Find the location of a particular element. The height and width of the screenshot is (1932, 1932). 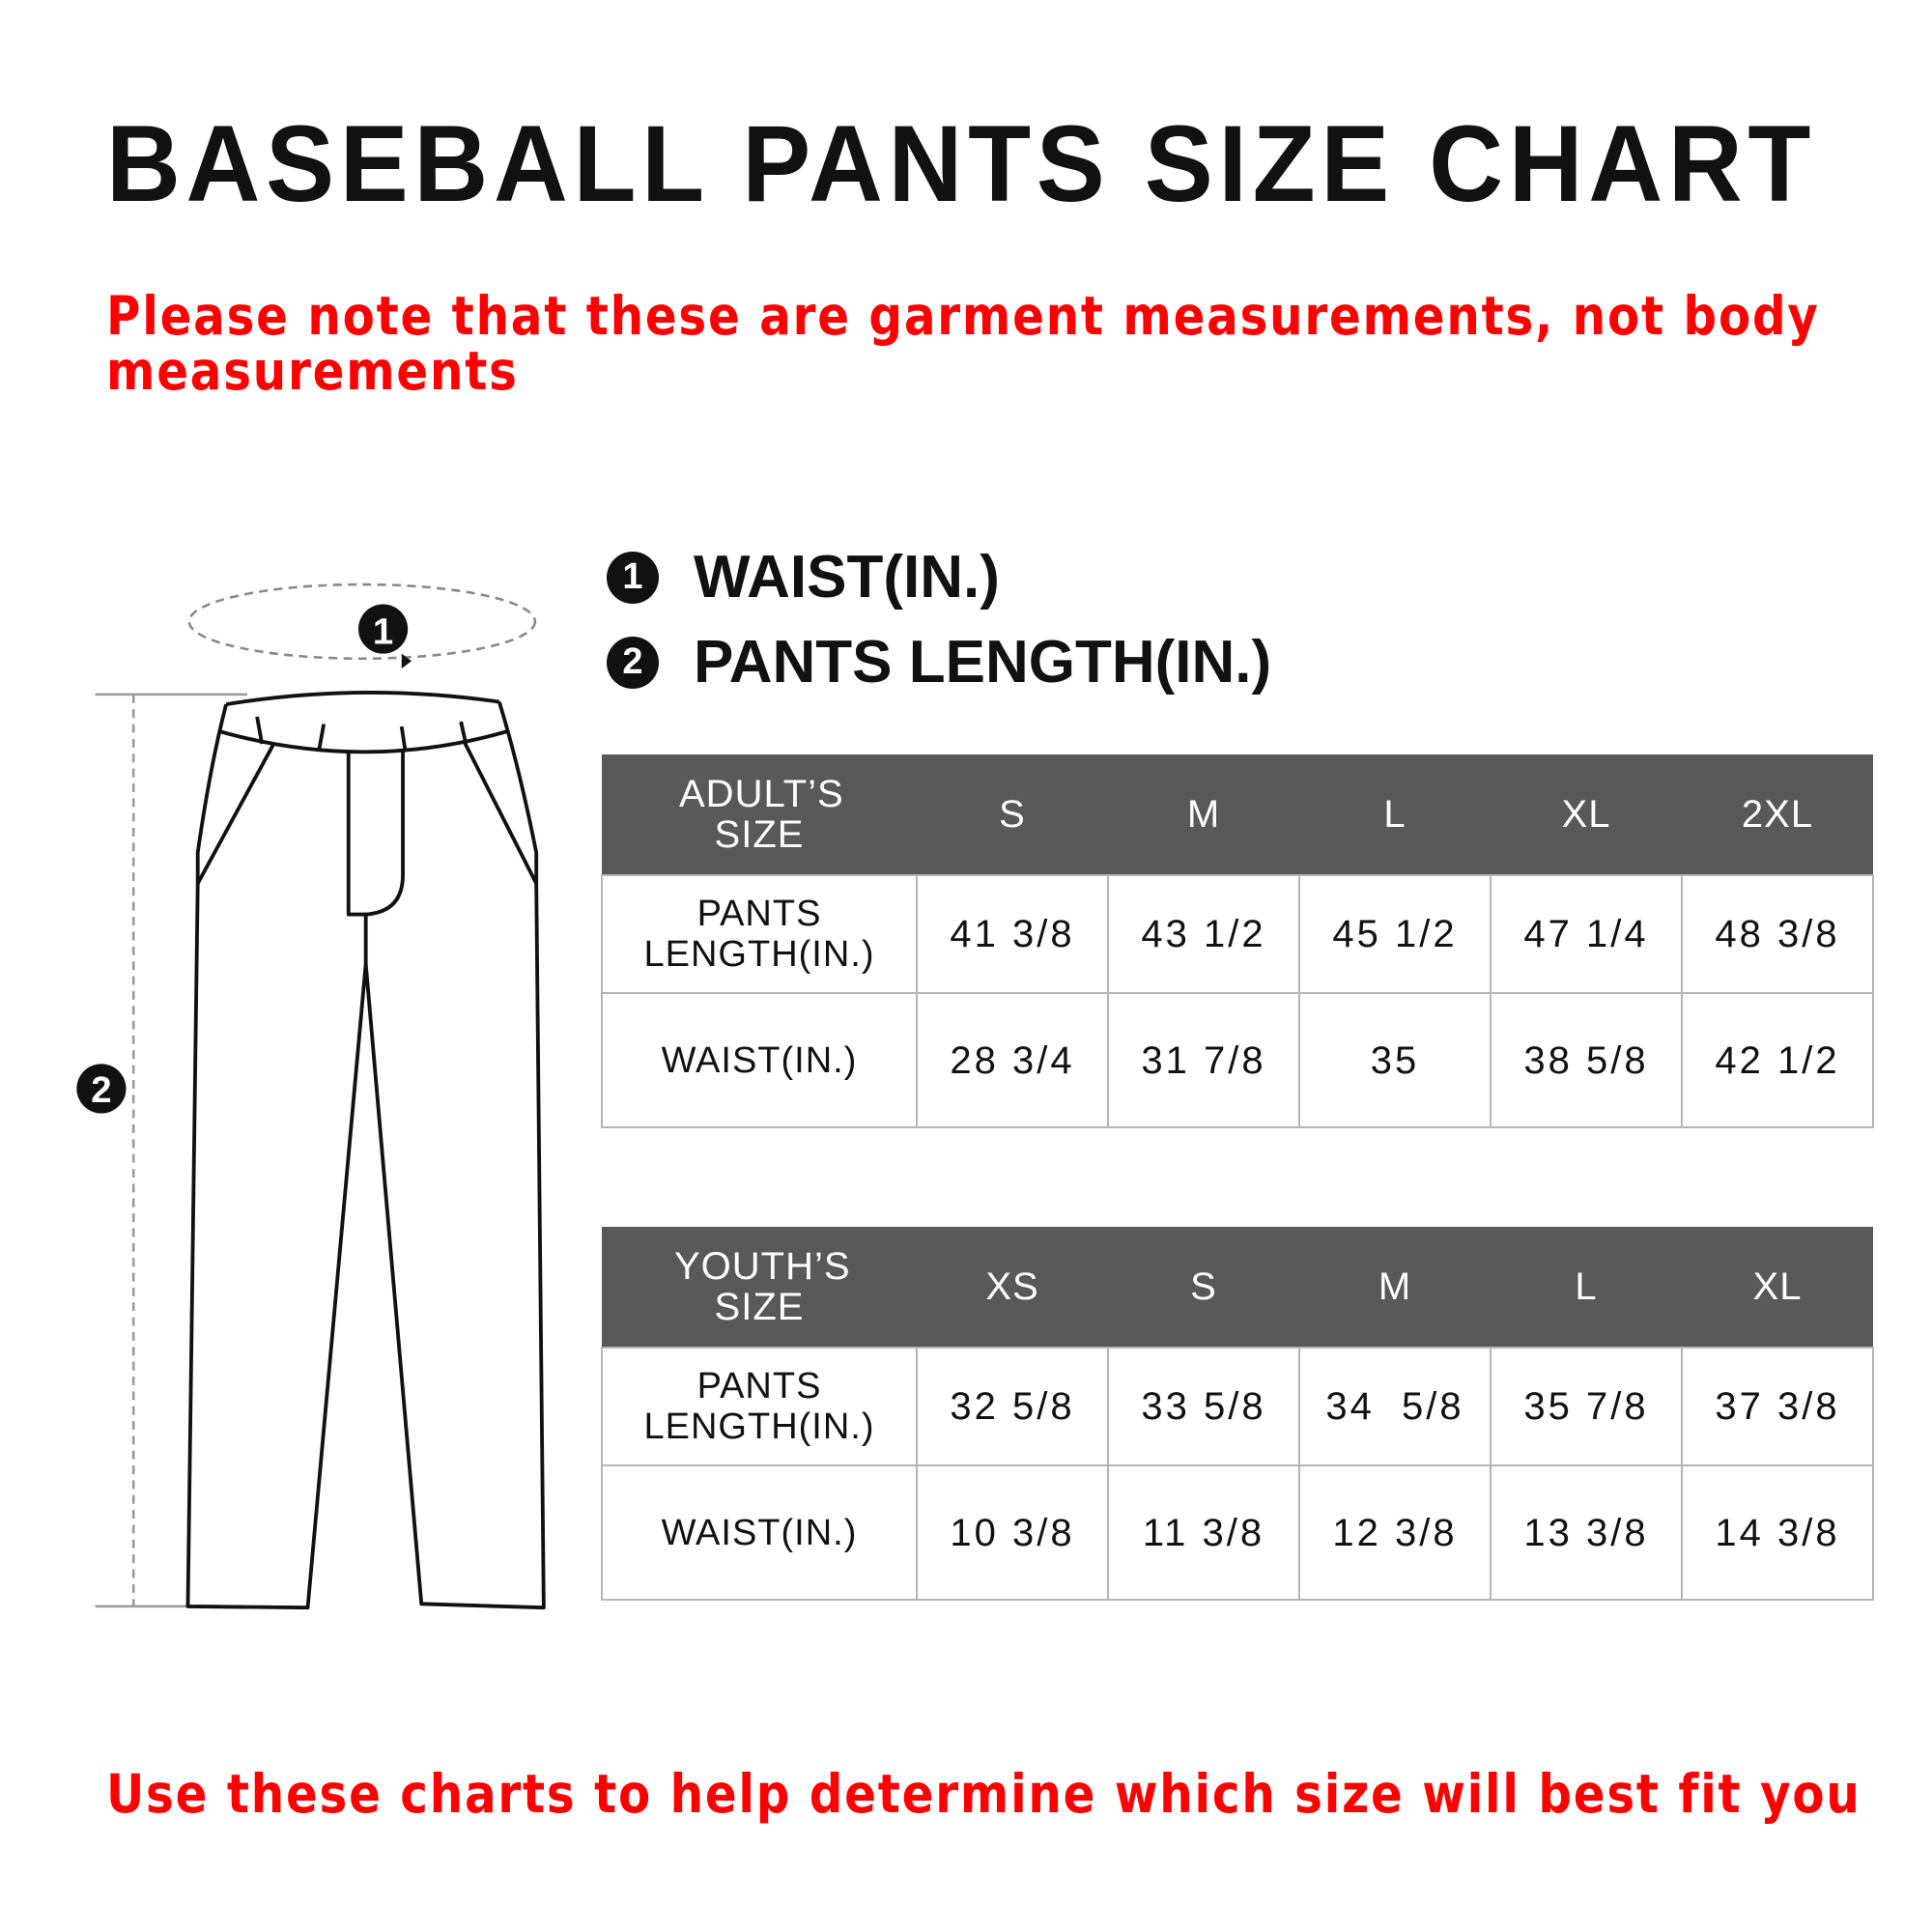

table-header-row: ADULT’S SIZE S M L XL 2XL is located at coordinates (1237, 814).